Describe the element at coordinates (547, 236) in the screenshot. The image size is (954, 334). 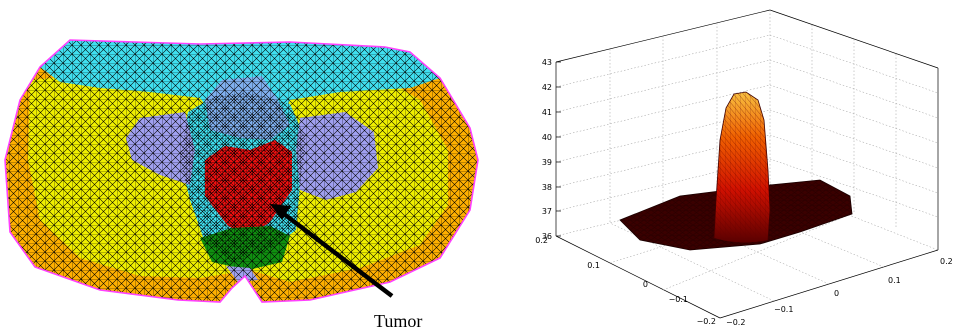
I see `z-tick-label: 36` at that location.